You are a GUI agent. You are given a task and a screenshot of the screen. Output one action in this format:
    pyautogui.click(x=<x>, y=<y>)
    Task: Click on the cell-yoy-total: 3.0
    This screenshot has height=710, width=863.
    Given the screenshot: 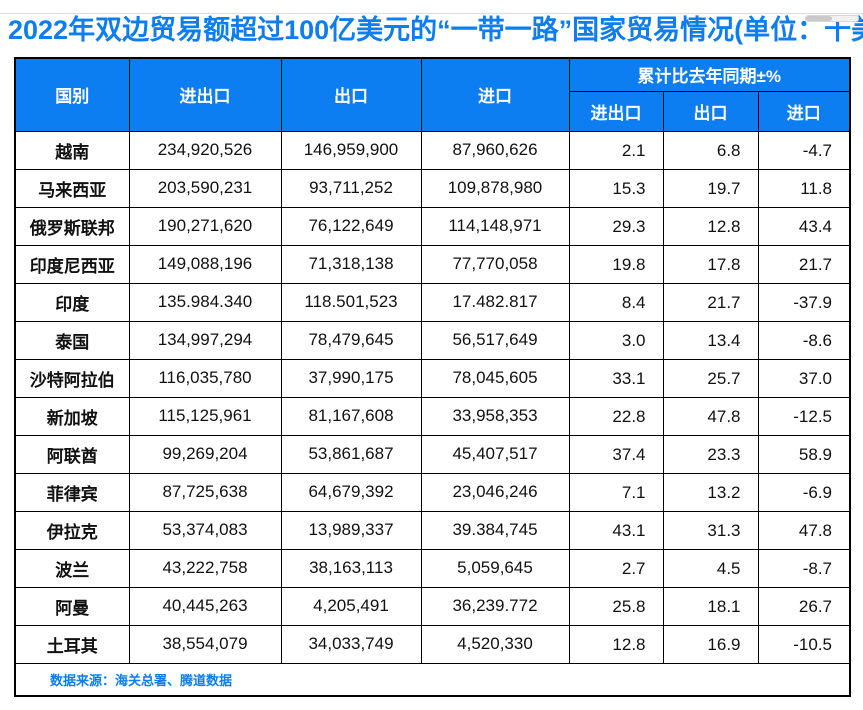 What is the action you would take?
    pyautogui.click(x=616, y=340)
    